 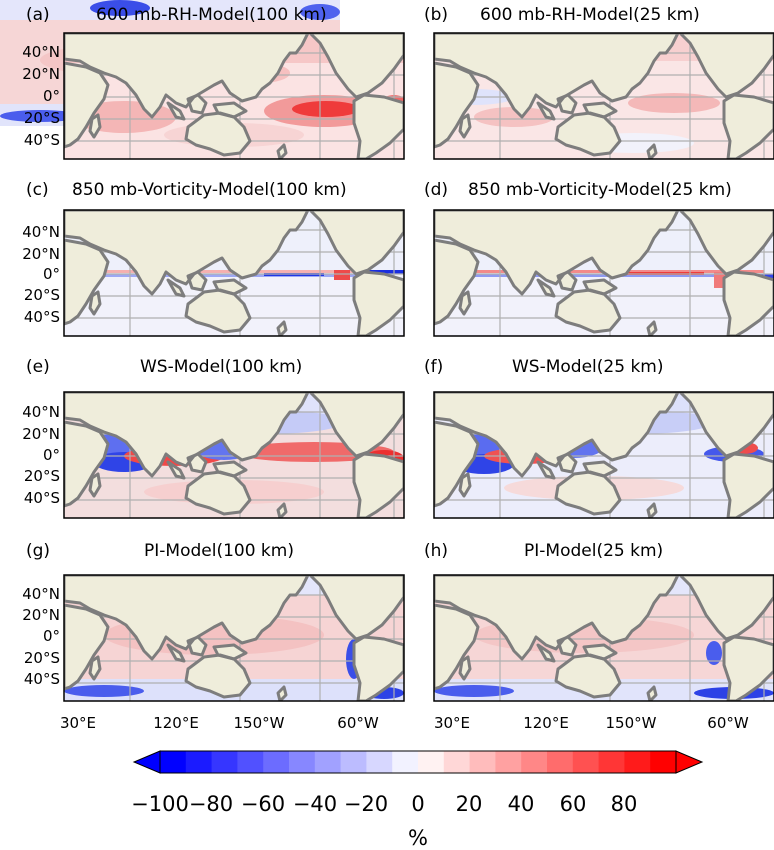 What do you see at coordinates (469, 804) in the screenshot?
I see `colorbar-tick: 20` at bounding box center [469, 804].